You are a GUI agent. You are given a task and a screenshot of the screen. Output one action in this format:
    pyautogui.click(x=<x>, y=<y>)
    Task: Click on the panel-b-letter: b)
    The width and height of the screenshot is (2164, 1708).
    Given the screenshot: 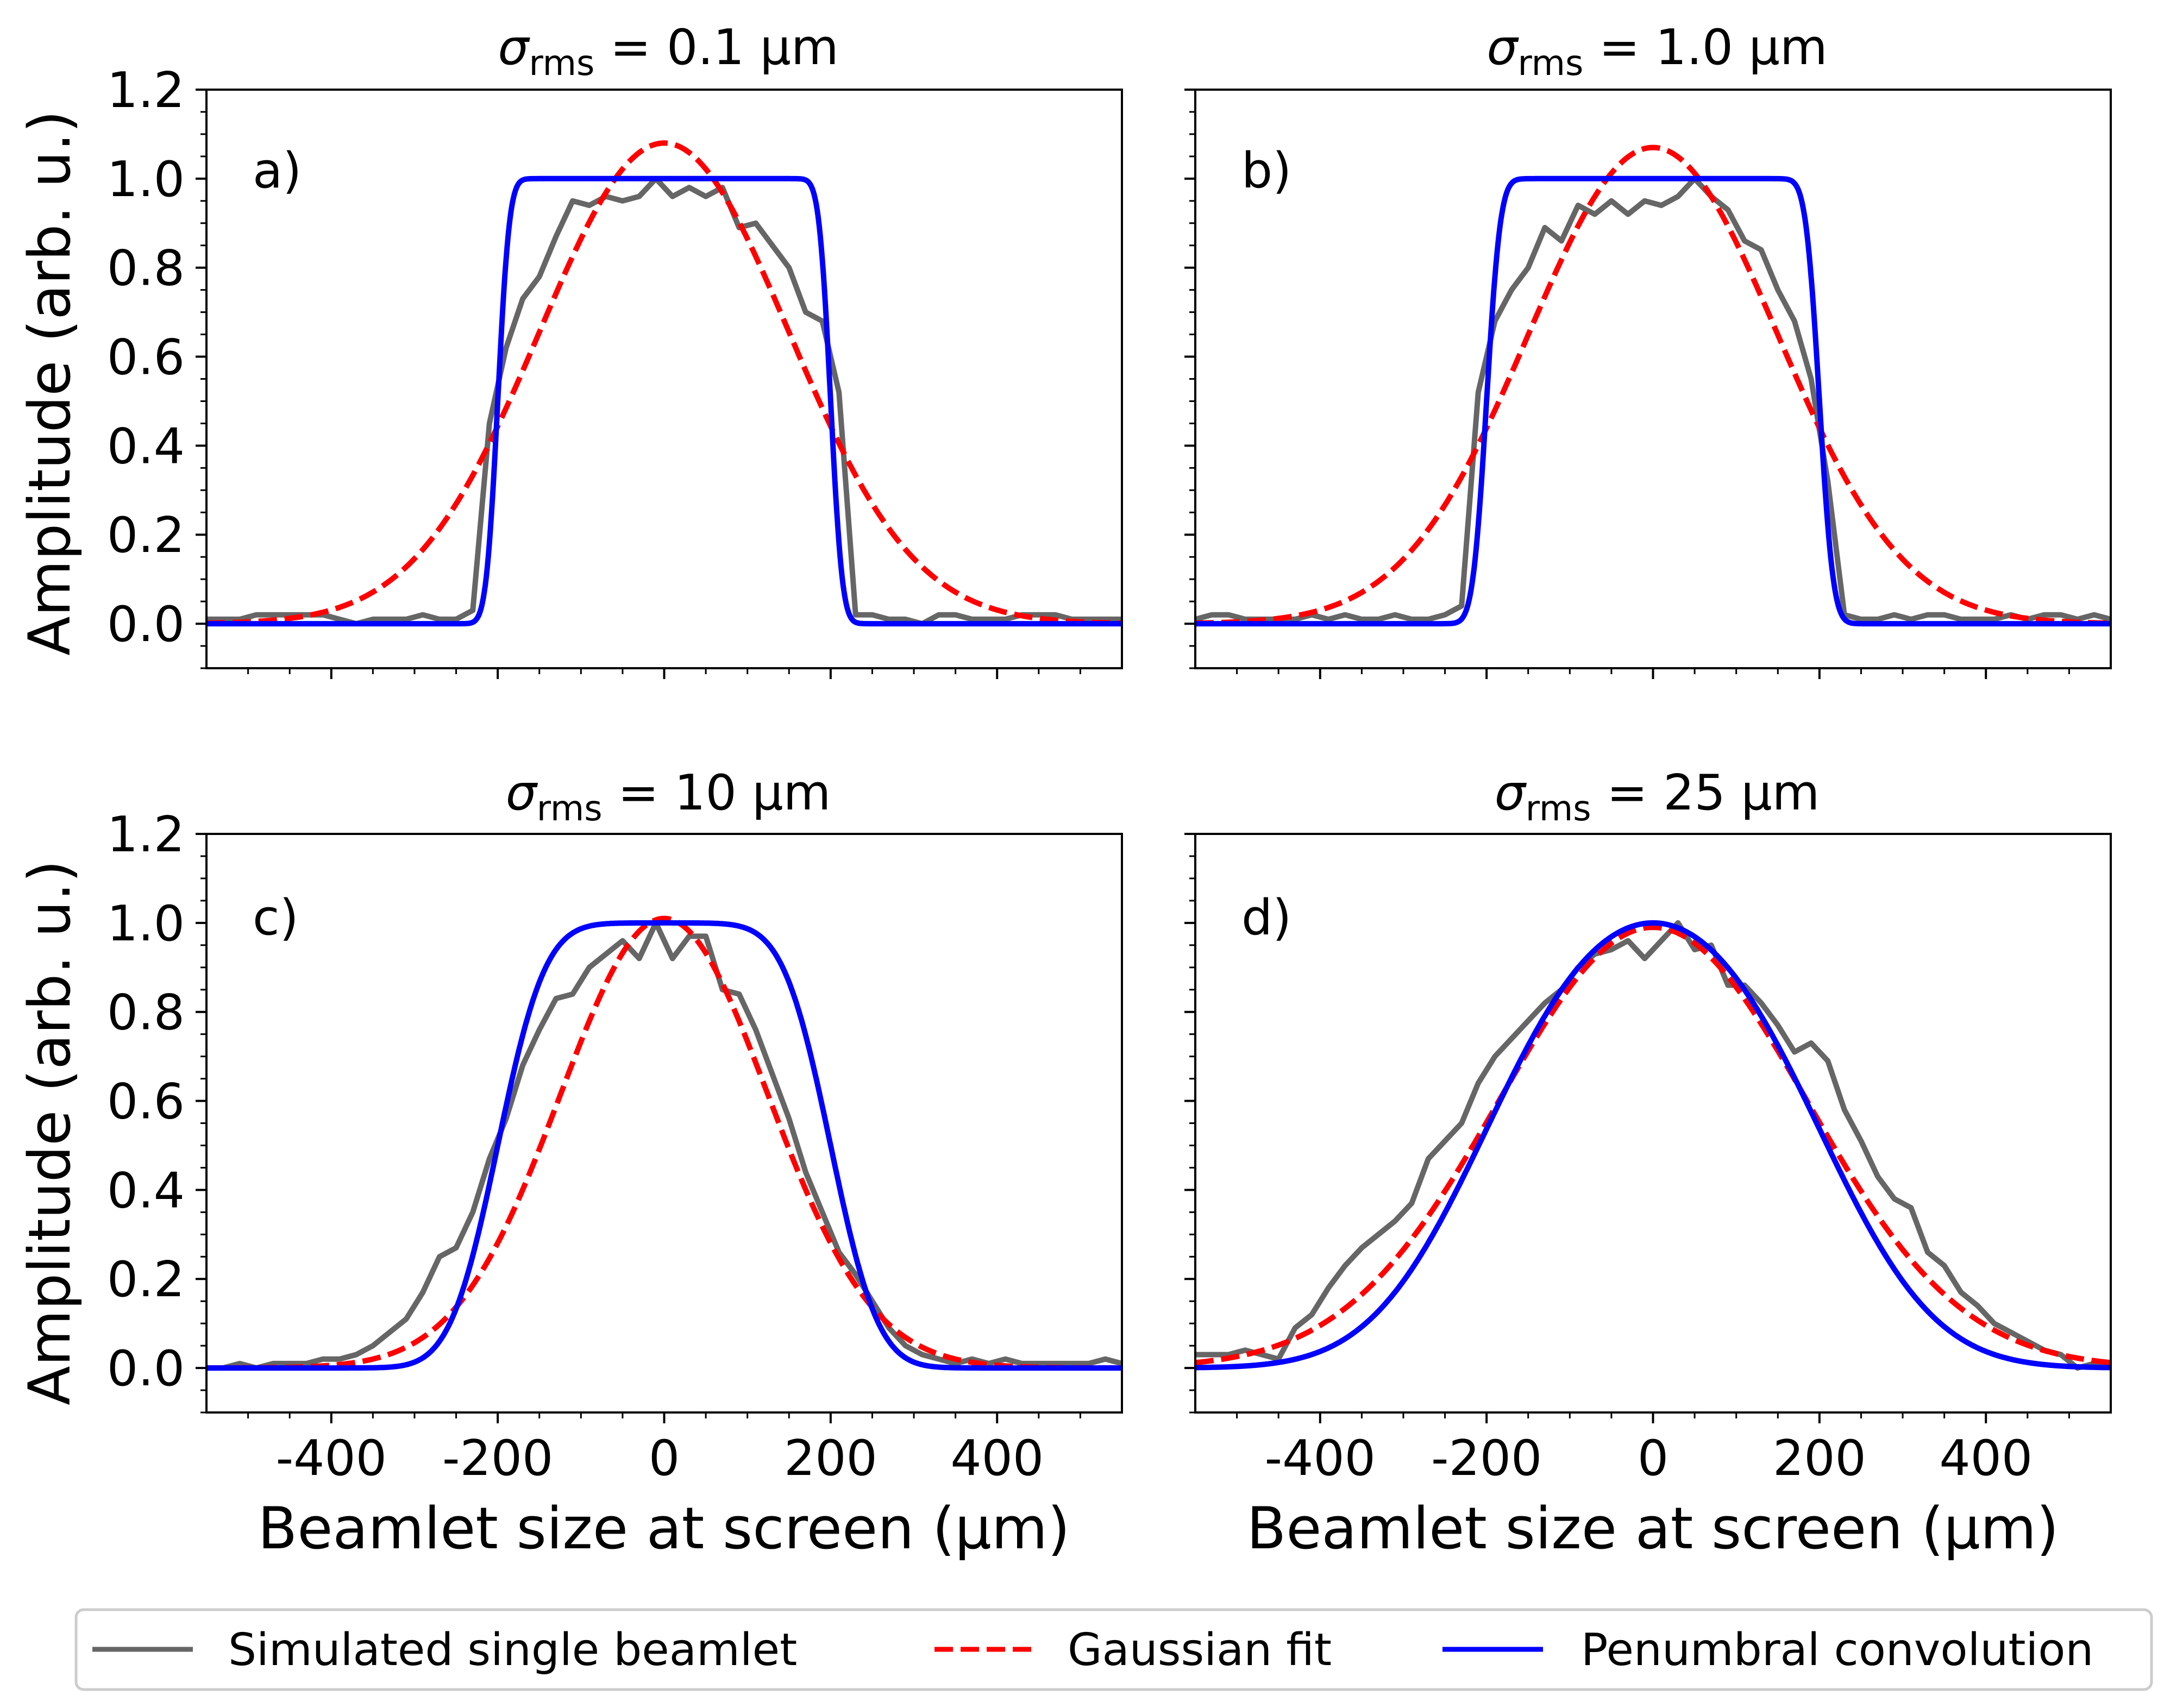 What is the action you would take?
    pyautogui.click(x=1266, y=170)
    